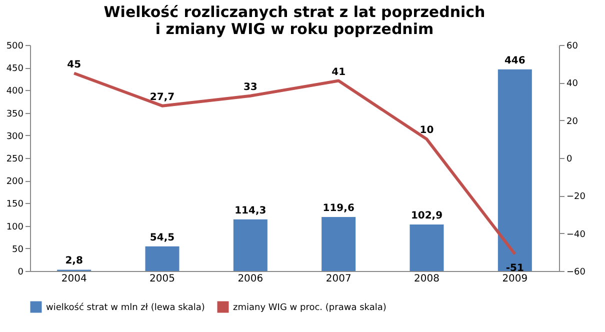 The width and height of the screenshot is (605, 332). I want to click on x-tick-label: 2007, so click(339, 279).